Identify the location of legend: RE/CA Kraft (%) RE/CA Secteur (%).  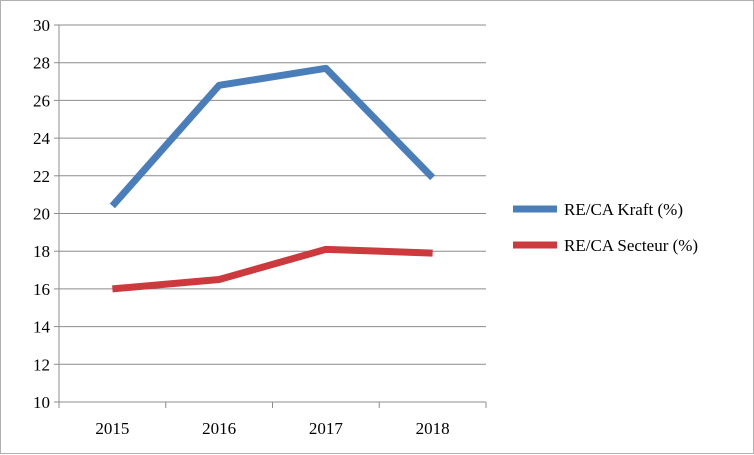
(605, 227).